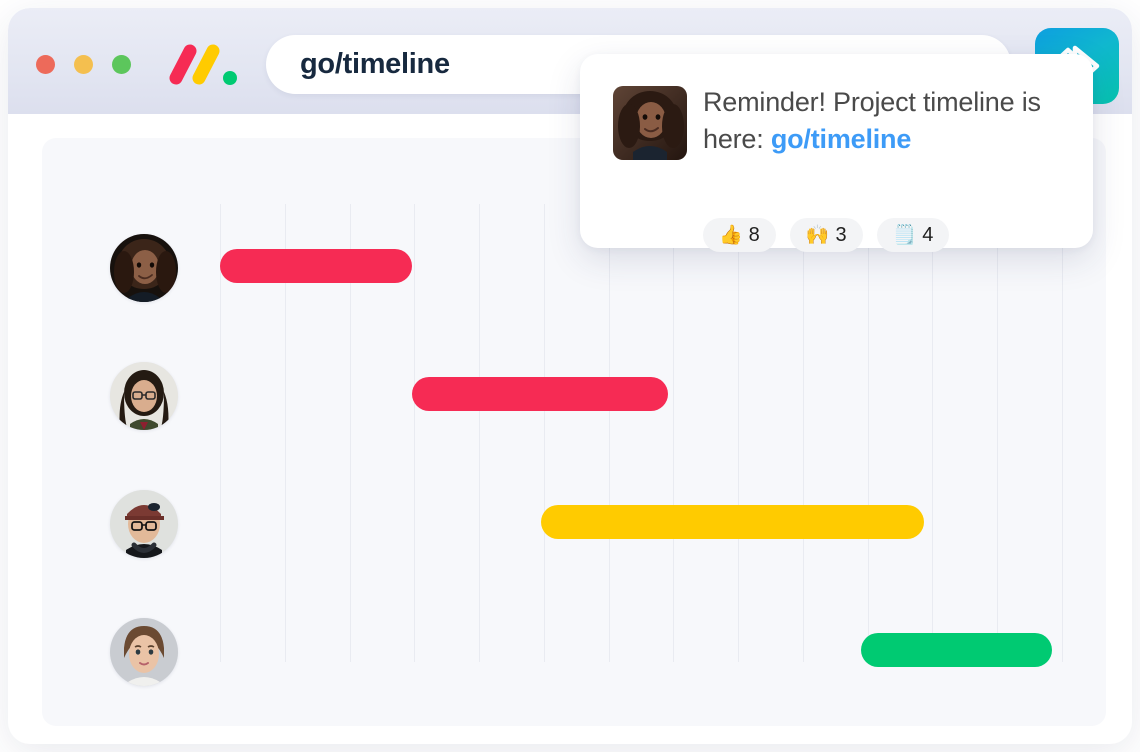 This screenshot has height=752, width=1140. I want to click on raised-hands-icon: 🙌, so click(817, 234).